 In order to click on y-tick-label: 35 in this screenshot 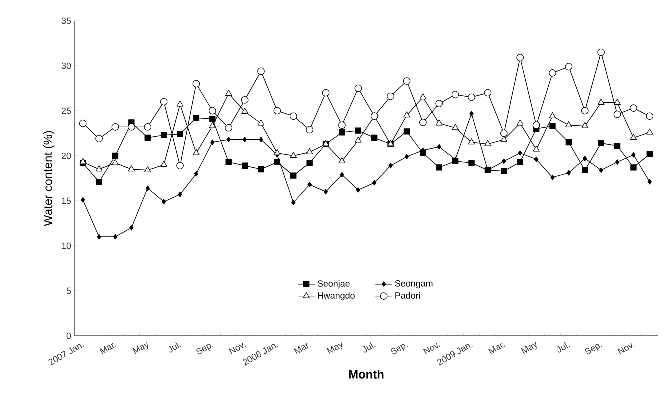, I will do `click(67, 21)`.